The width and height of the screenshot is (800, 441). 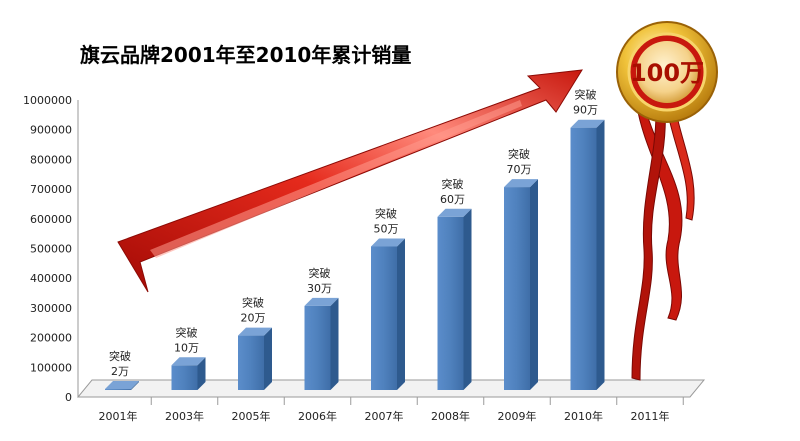 What do you see at coordinates (251, 416) in the screenshot?
I see `x-tick-label: 2005年` at bounding box center [251, 416].